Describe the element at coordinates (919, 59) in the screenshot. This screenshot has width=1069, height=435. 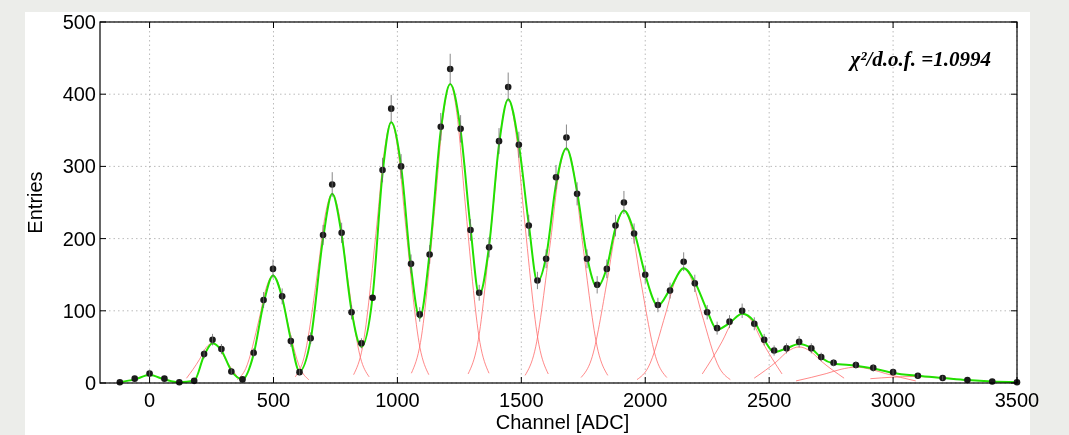
I see `annotation: χ²/d.o.f. =1.0994` at that location.